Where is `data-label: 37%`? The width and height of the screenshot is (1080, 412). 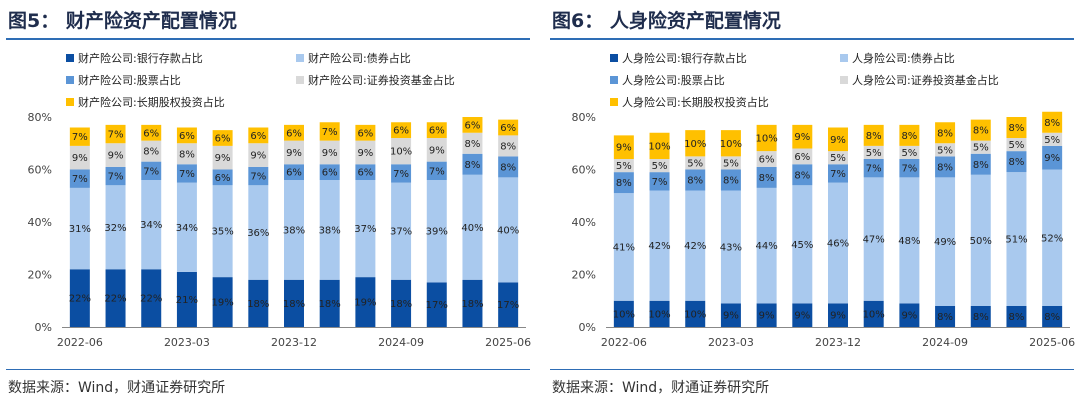 data-label: 37% is located at coordinates (401, 232).